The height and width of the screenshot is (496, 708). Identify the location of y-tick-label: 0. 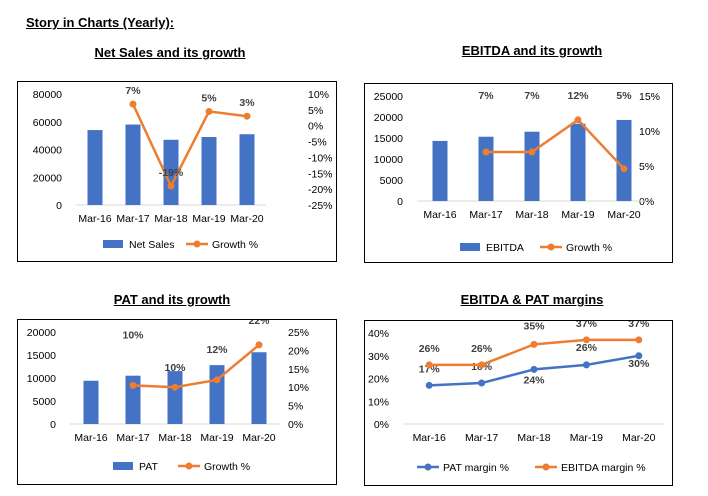
(53, 425).